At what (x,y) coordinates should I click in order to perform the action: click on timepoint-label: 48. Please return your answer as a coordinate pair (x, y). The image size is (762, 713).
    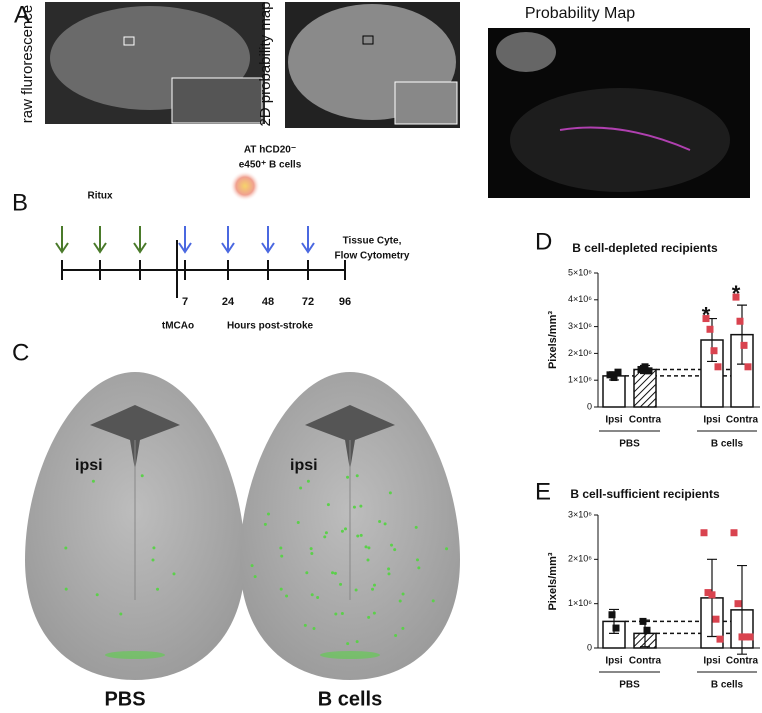
    Looking at the image, I should click on (268, 302).